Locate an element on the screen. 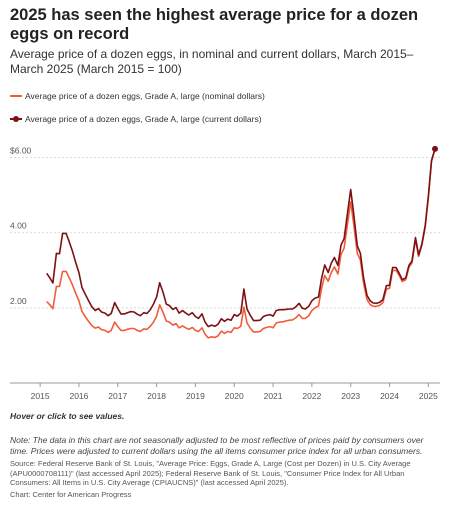 The height and width of the screenshot is (512, 452). latest-value-marker is located at coordinates (435, 148).